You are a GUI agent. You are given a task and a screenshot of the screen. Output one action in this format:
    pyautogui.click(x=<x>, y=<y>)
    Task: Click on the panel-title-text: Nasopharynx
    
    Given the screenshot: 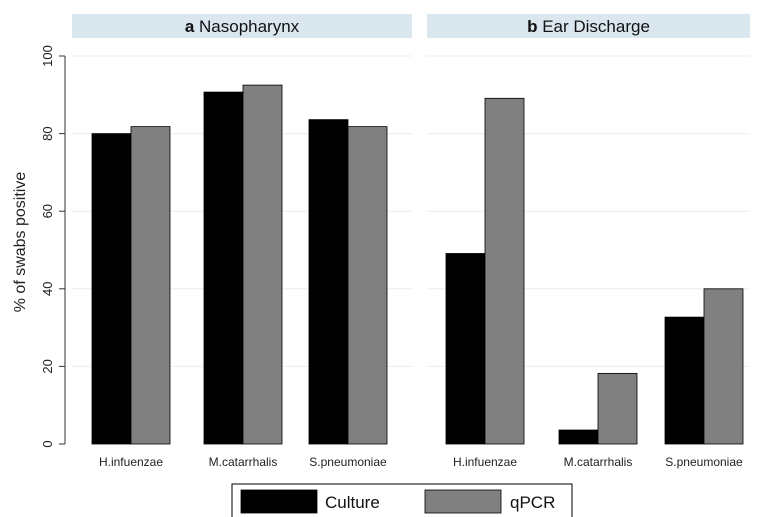 What is the action you would take?
    pyautogui.click(x=246, y=26)
    